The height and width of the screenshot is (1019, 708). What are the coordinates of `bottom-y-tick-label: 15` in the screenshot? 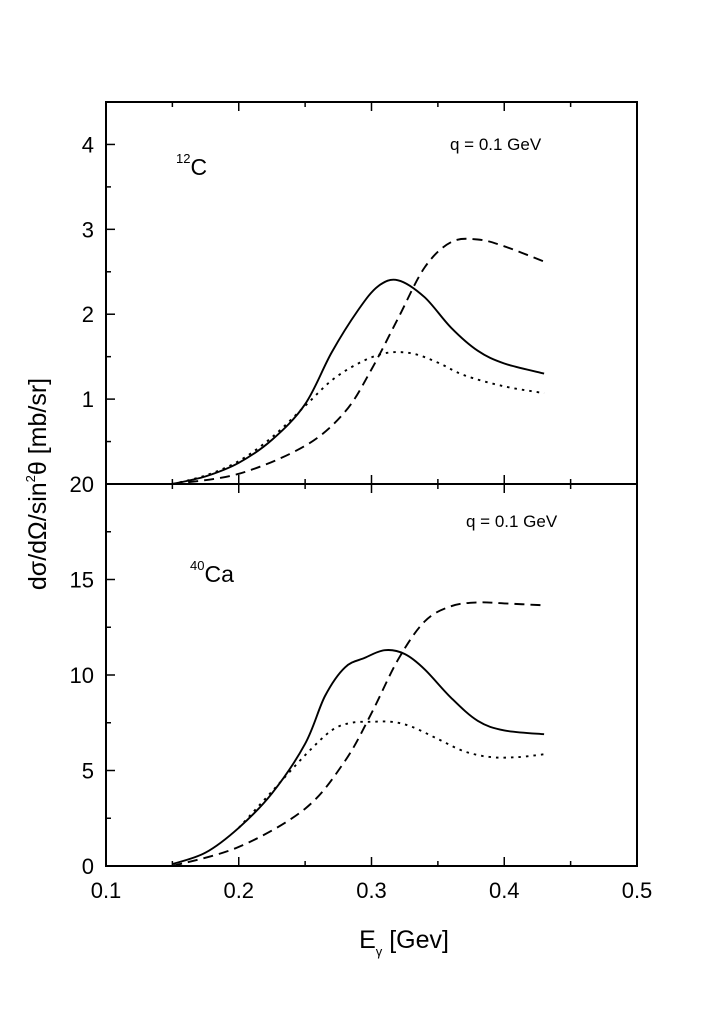 It's located at (82, 580).